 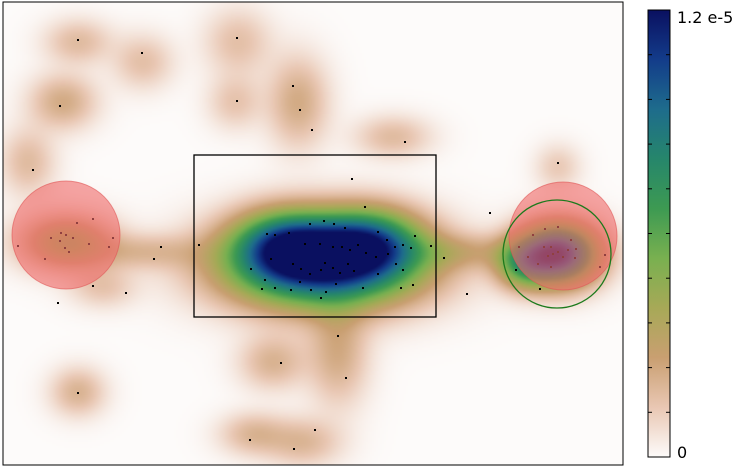 I want to click on colorbar-min-label: 0, so click(x=682, y=452).